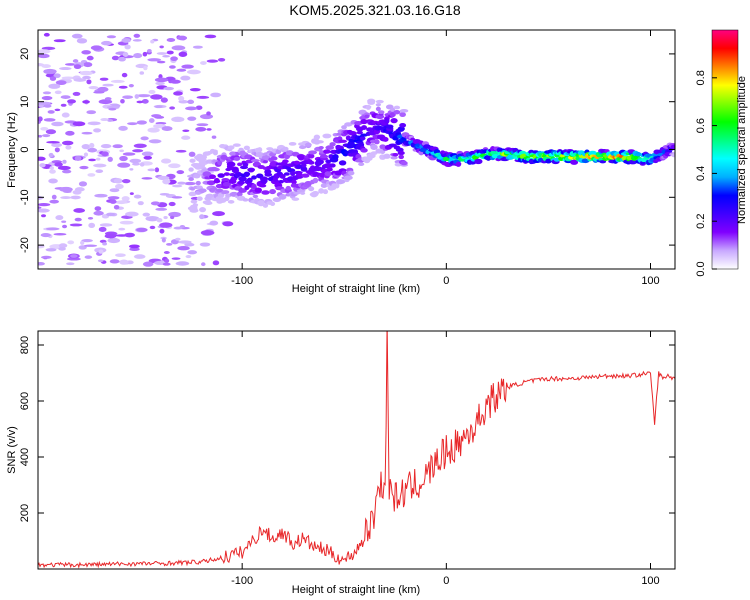 The height and width of the screenshot is (600, 750). I want to click on snr-y-tick-label: 800, so click(25, 345).